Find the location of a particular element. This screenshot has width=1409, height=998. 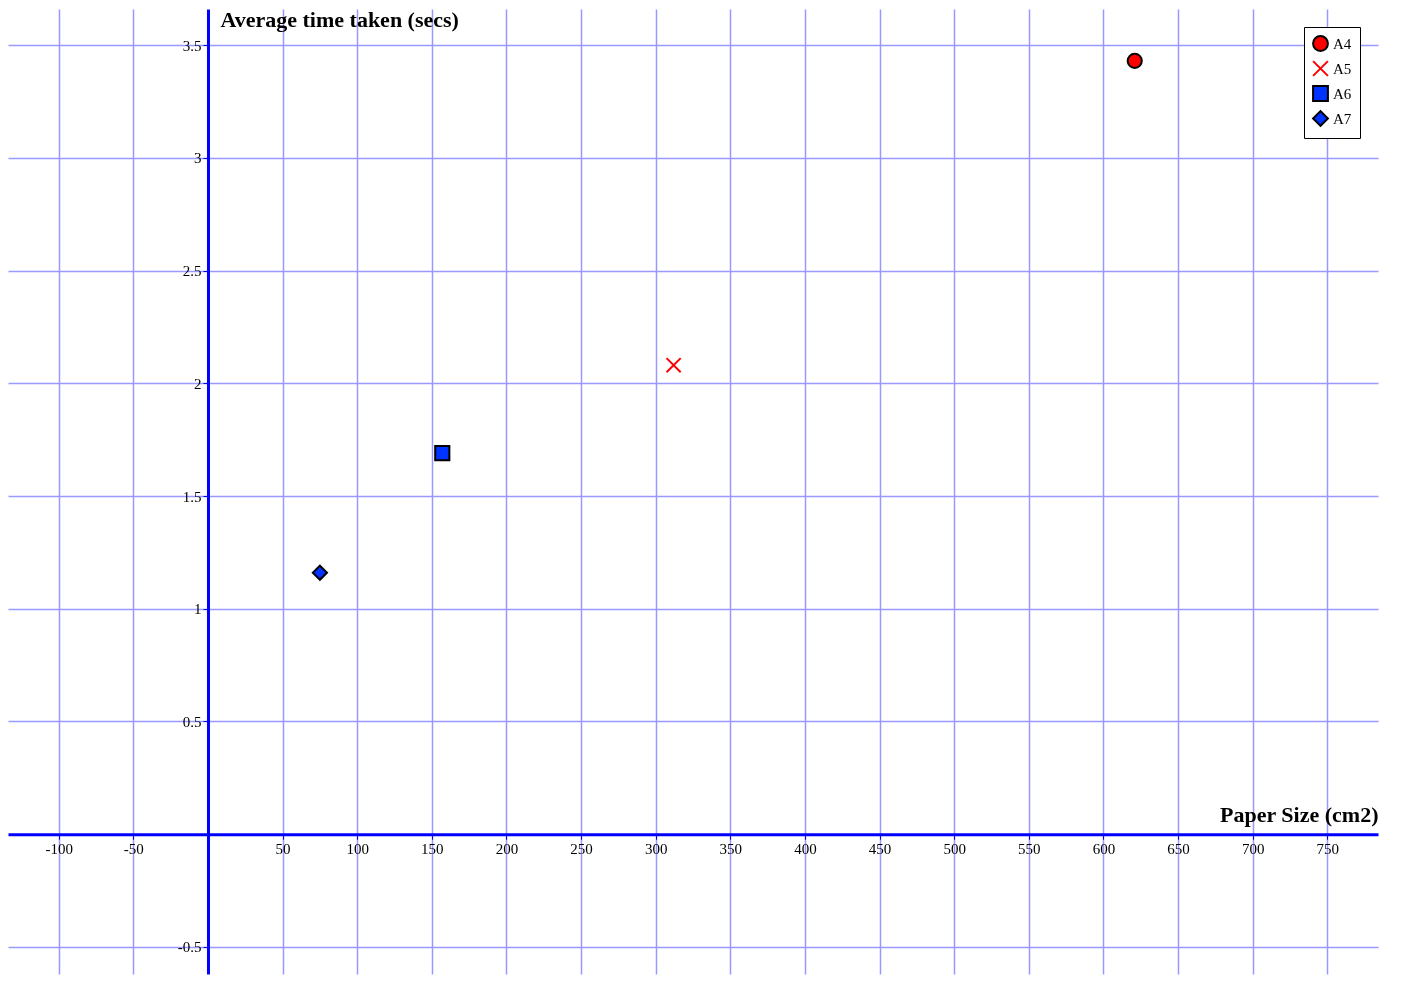

x-tick-label: 50 is located at coordinates (283, 848).